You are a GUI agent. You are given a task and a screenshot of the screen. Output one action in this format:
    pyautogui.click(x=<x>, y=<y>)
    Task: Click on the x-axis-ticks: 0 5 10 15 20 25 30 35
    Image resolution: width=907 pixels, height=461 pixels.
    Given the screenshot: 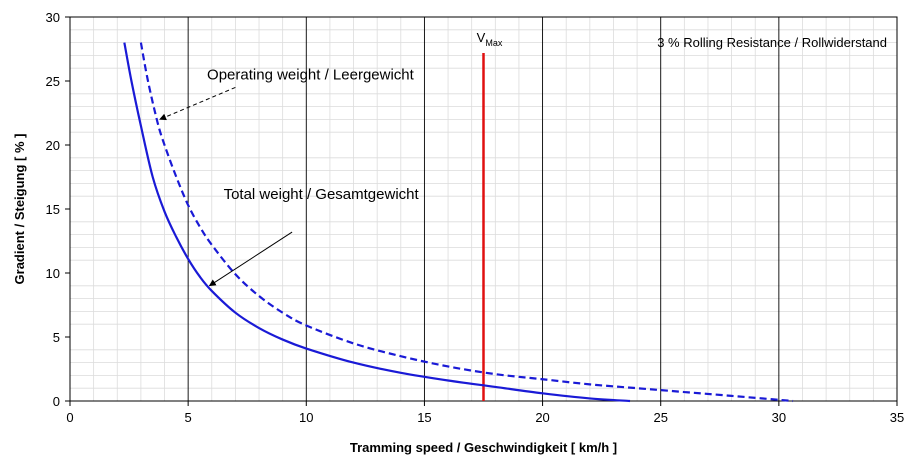 What is the action you would take?
    pyautogui.click(x=485, y=413)
    